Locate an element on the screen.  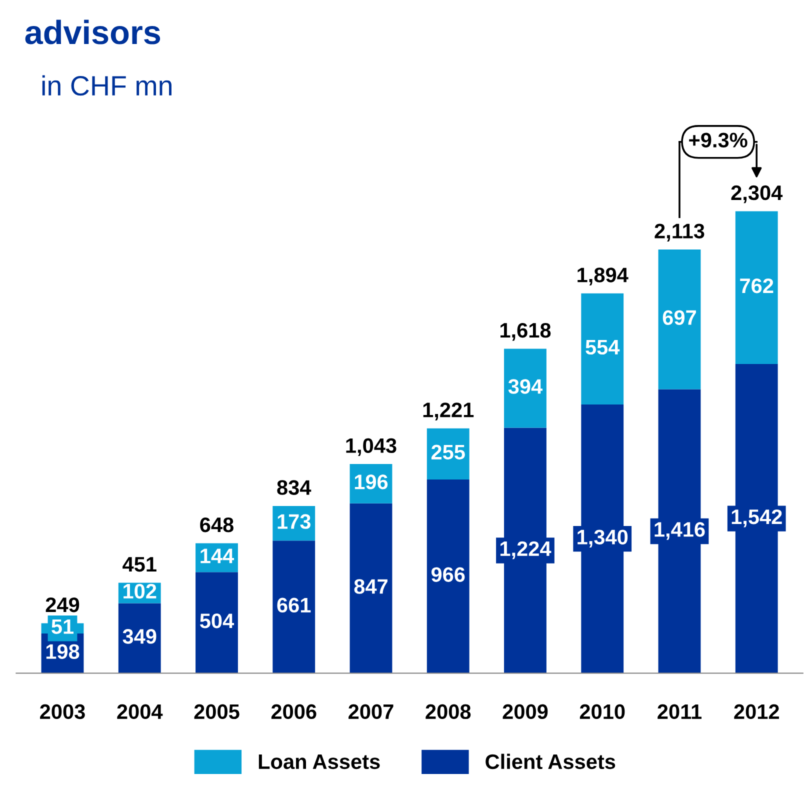
x-tick-label: 2009 is located at coordinates (525, 712).